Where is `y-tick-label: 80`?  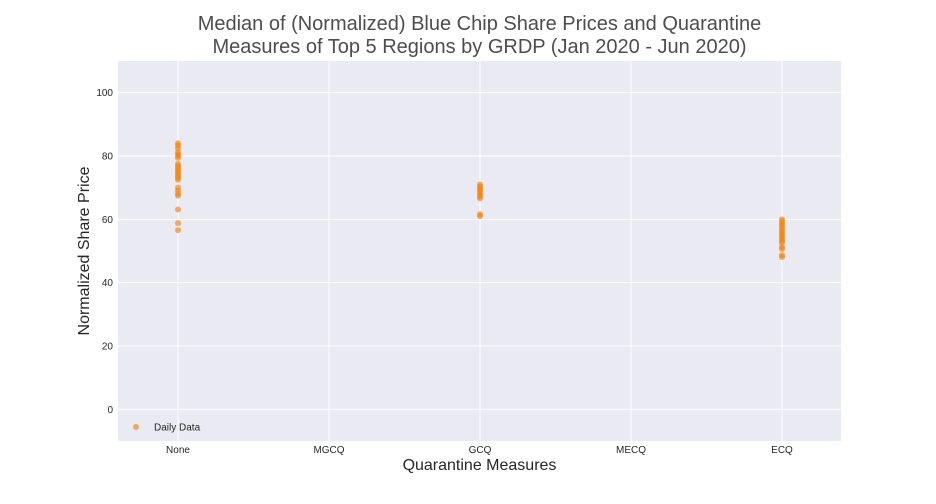 y-tick-label: 80 is located at coordinates (108, 157).